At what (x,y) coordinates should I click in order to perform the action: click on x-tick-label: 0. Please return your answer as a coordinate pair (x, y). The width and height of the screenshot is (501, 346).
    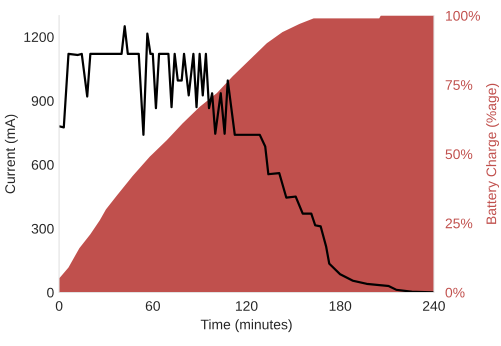
    Looking at the image, I should click on (59, 306).